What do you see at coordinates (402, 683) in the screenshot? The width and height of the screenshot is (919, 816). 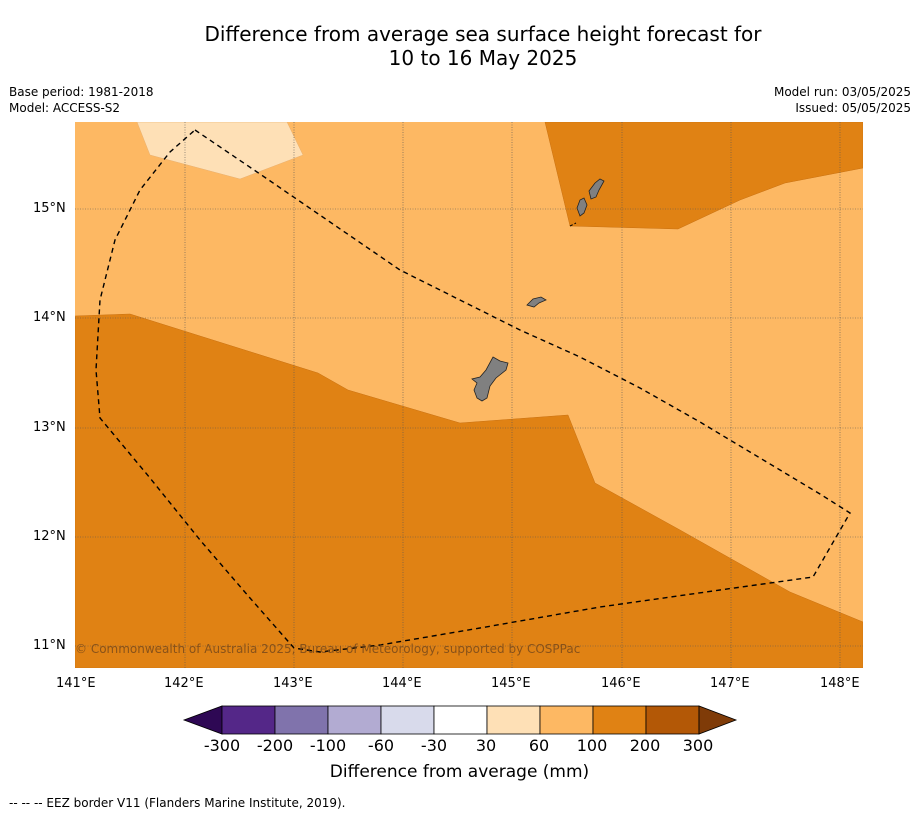 I see `x-tick-144e: 144°E` at bounding box center [402, 683].